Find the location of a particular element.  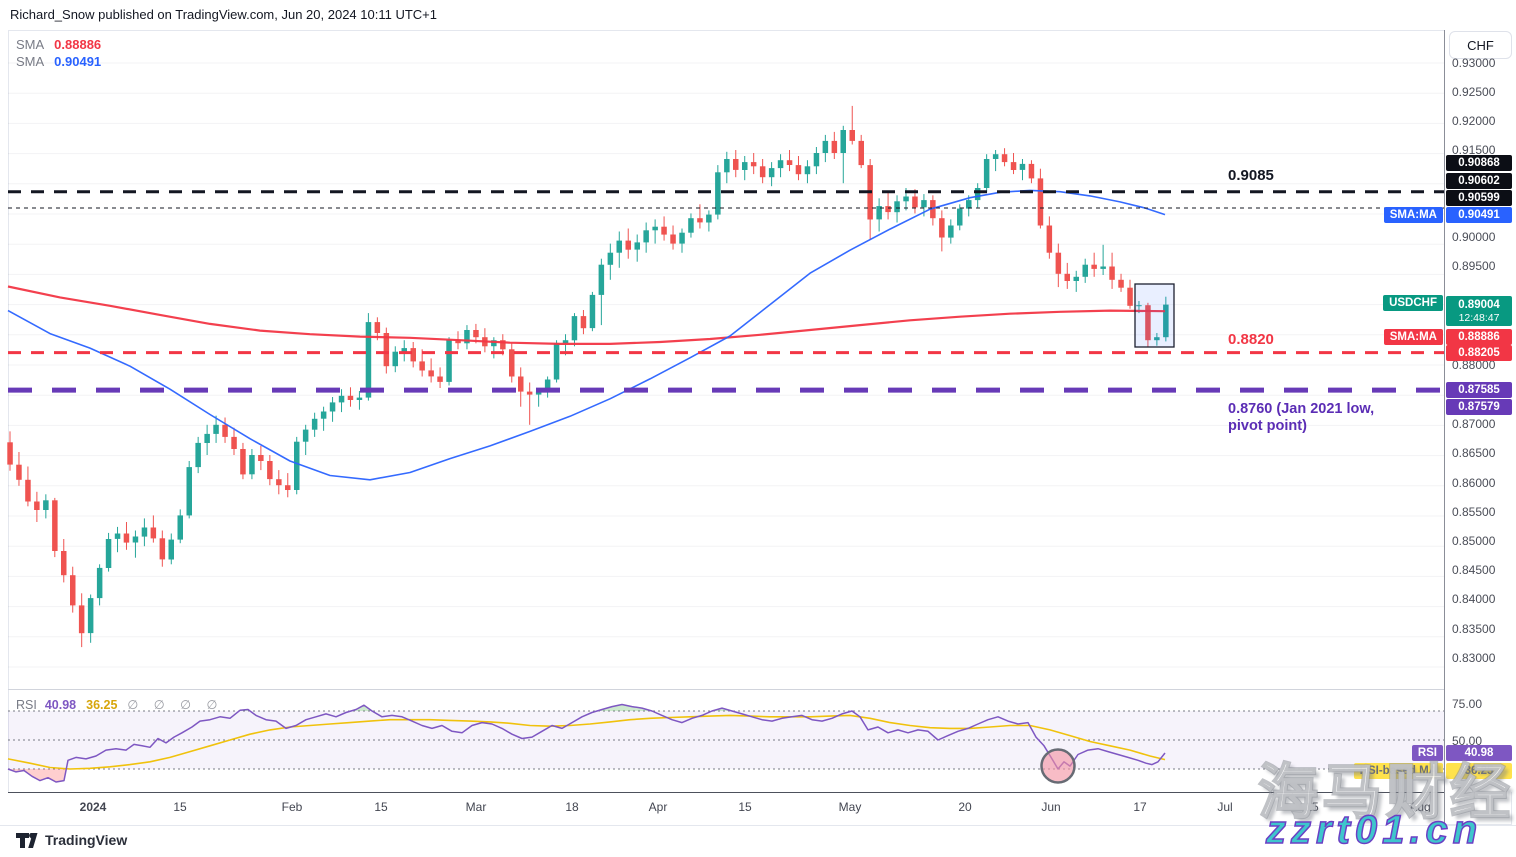

rsi-overbought-fill is located at coordinates (624, 707).